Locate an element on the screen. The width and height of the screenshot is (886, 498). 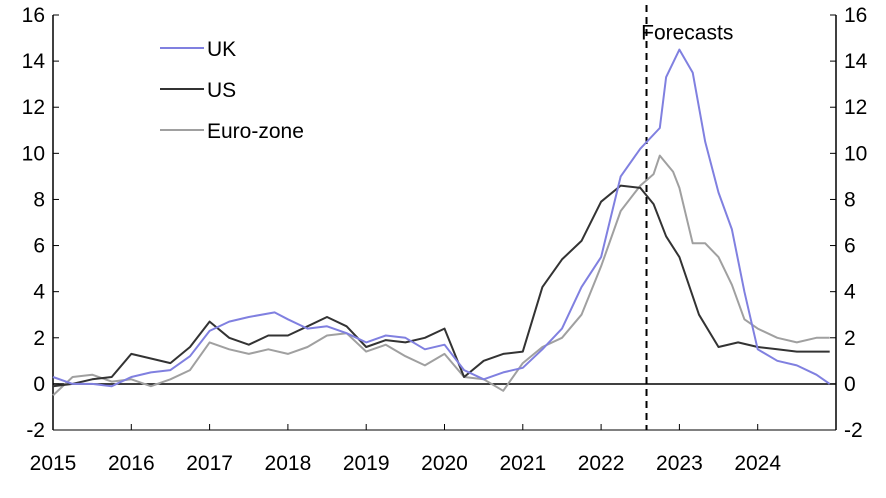
x-tick-label: 2020 is located at coordinates (444, 463).